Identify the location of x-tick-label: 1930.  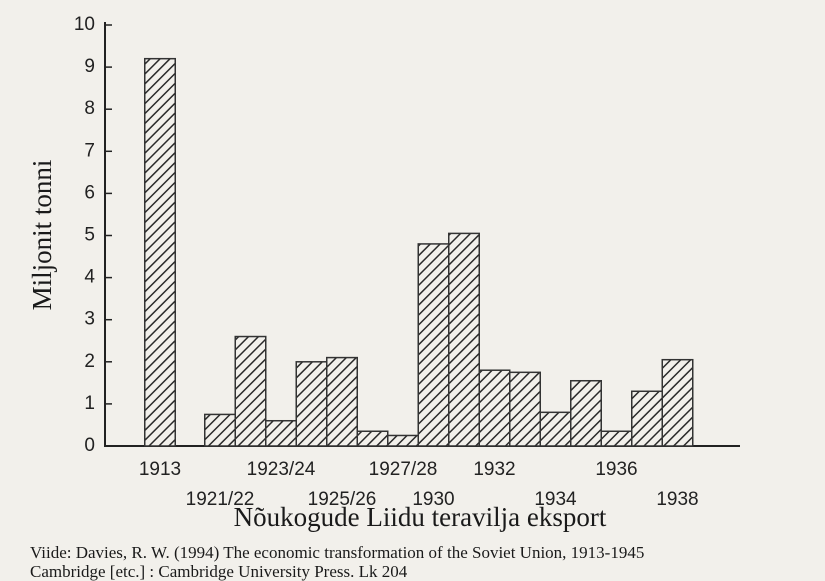
(433, 499).